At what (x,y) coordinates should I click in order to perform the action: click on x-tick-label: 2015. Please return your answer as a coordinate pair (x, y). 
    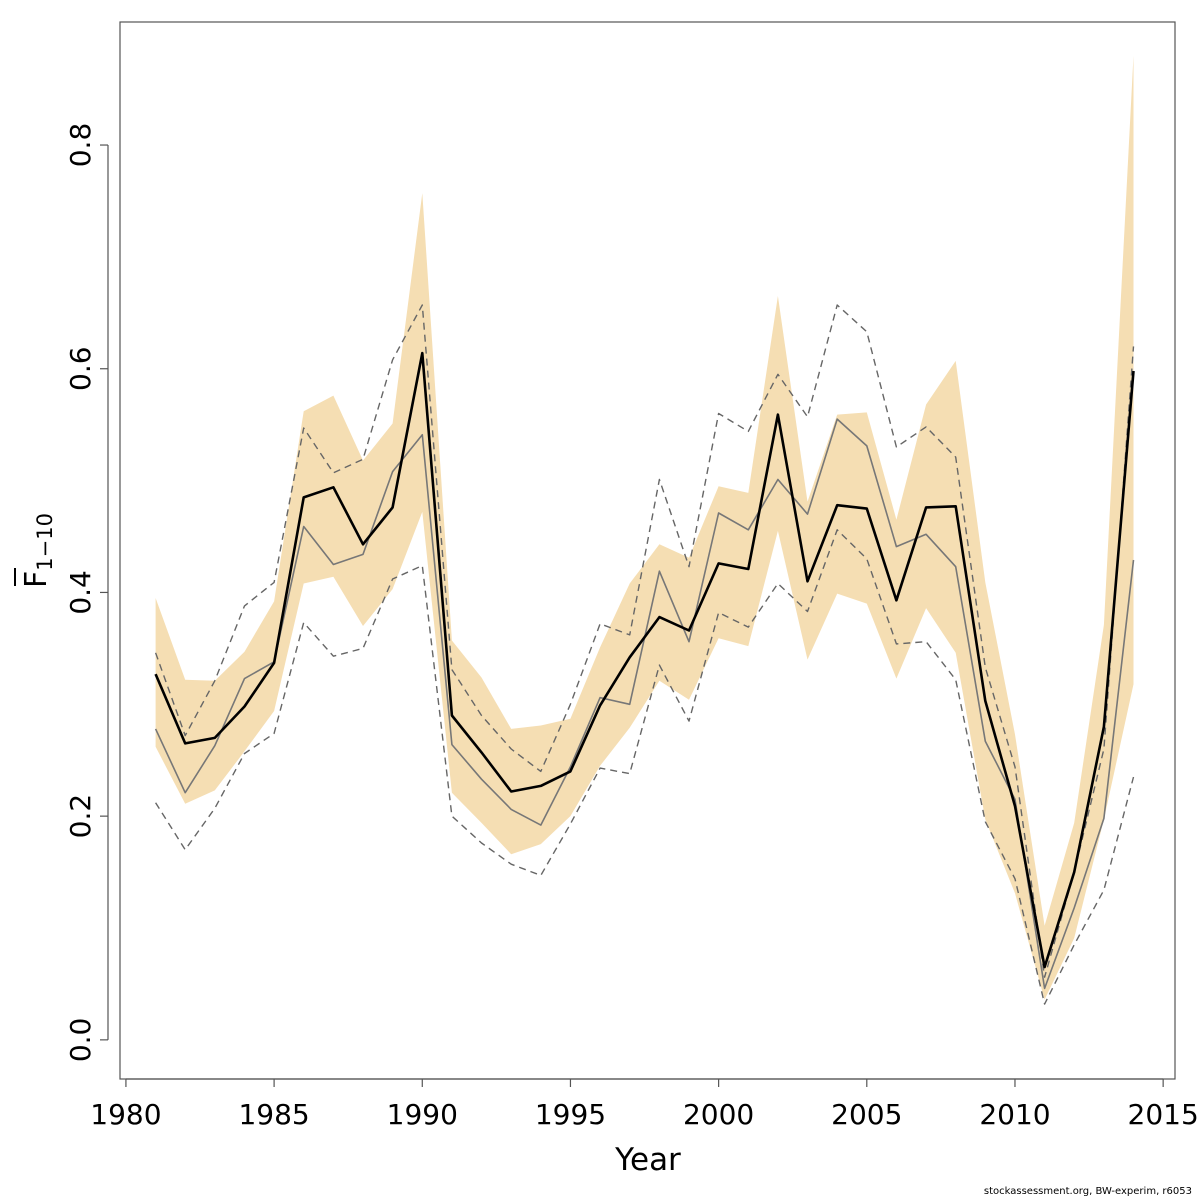
    Looking at the image, I should click on (1163, 1114).